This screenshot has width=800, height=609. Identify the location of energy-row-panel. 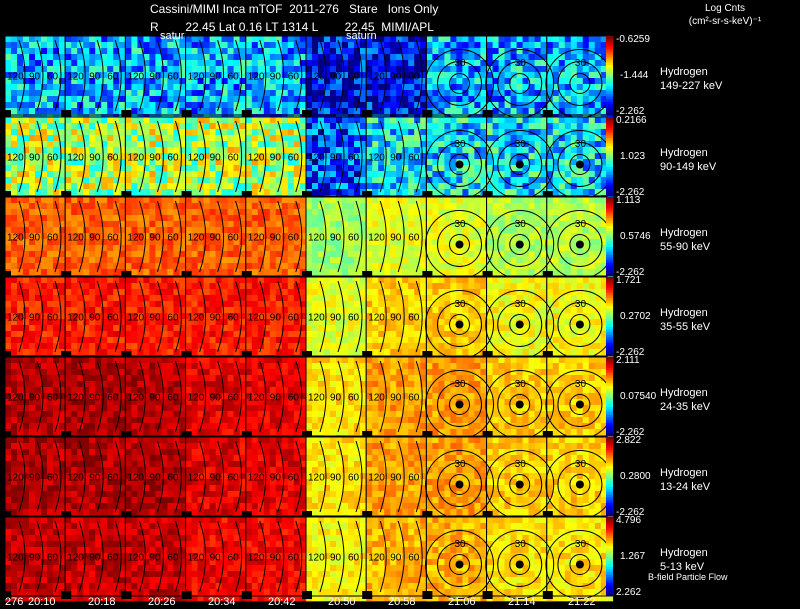
(307, 78).